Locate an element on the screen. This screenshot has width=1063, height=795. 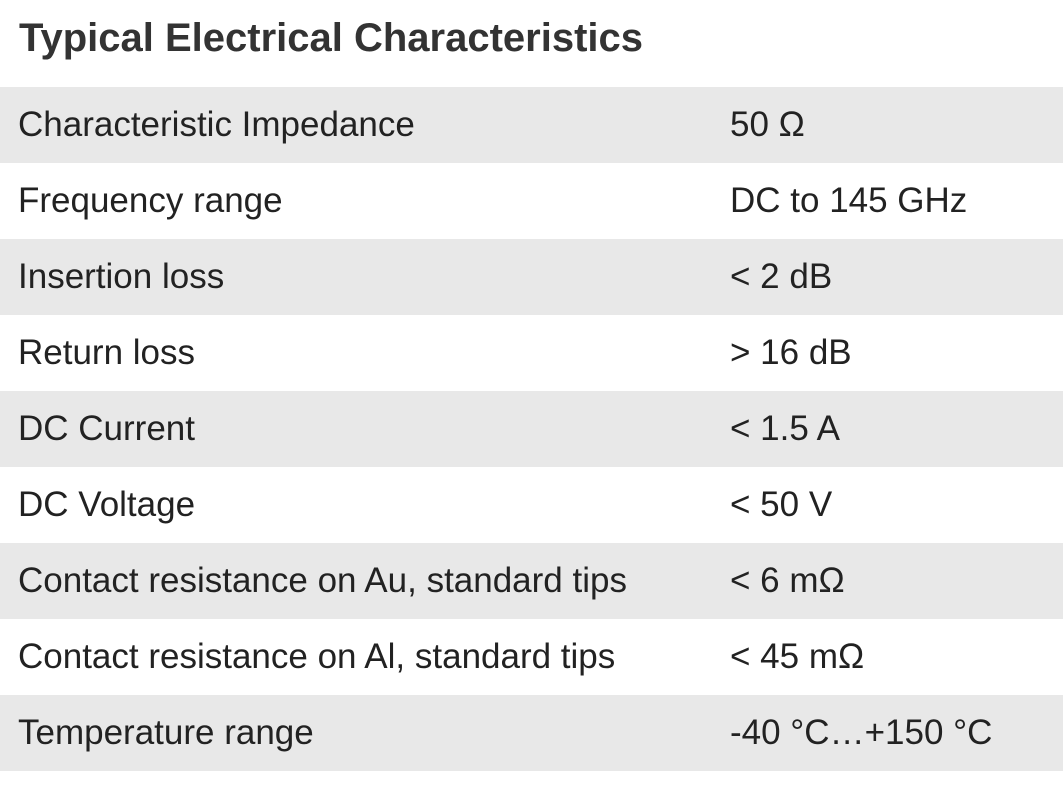
table-row: Frequency range DC to 145 GHz is located at coordinates (531, 201).